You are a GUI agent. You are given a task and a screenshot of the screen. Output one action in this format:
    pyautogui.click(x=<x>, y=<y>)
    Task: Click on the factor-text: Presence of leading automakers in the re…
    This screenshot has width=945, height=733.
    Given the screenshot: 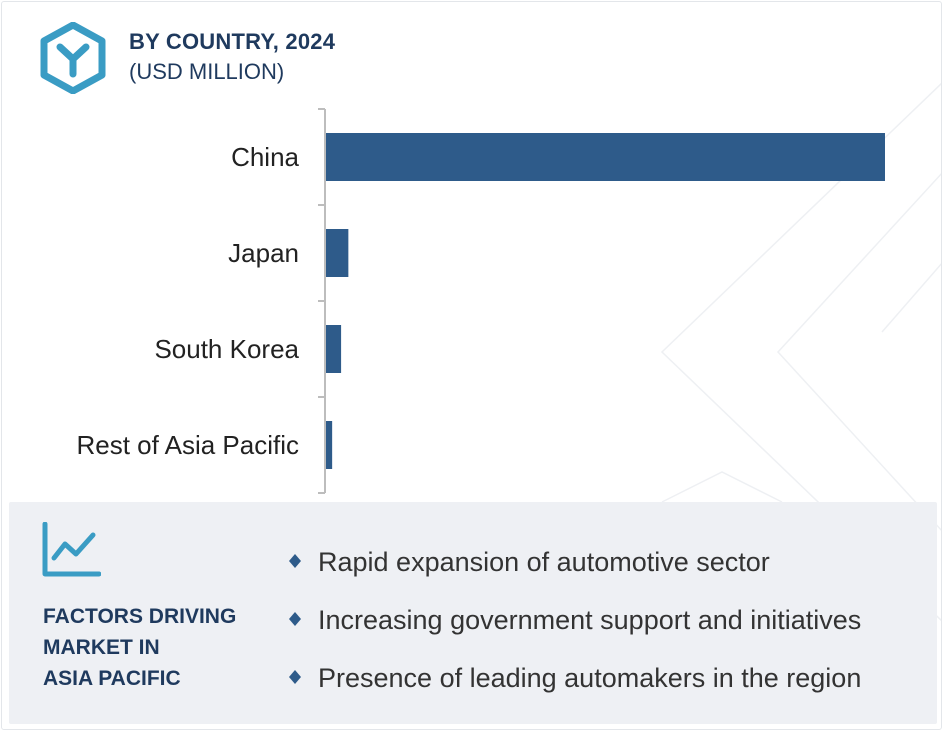 What is the action you would take?
    pyautogui.click(x=590, y=678)
    